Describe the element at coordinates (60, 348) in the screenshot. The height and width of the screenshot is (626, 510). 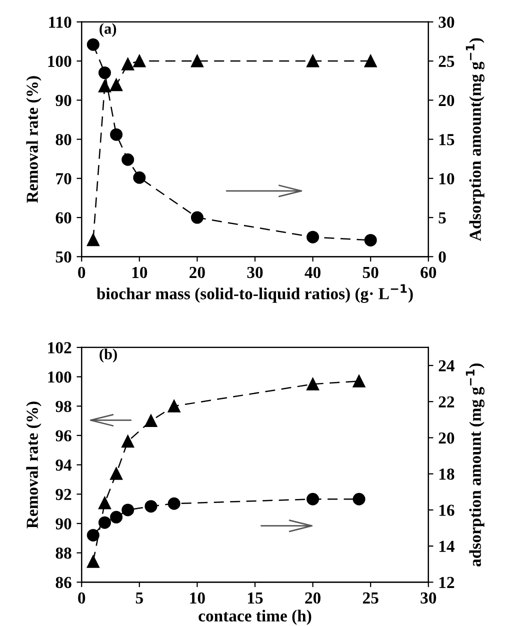
I see `y-tick-label: 102` at that location.